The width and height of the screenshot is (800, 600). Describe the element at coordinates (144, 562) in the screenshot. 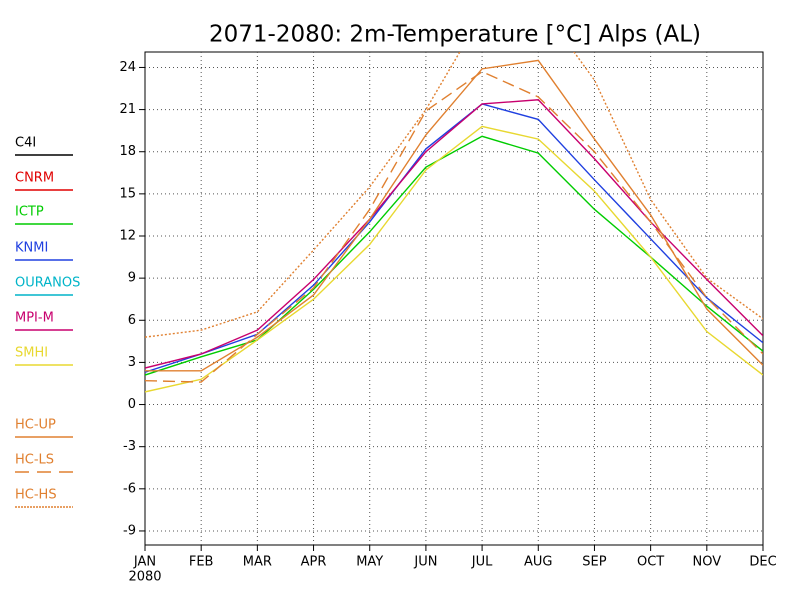

I see `x-tick-label: JAN` at that location.